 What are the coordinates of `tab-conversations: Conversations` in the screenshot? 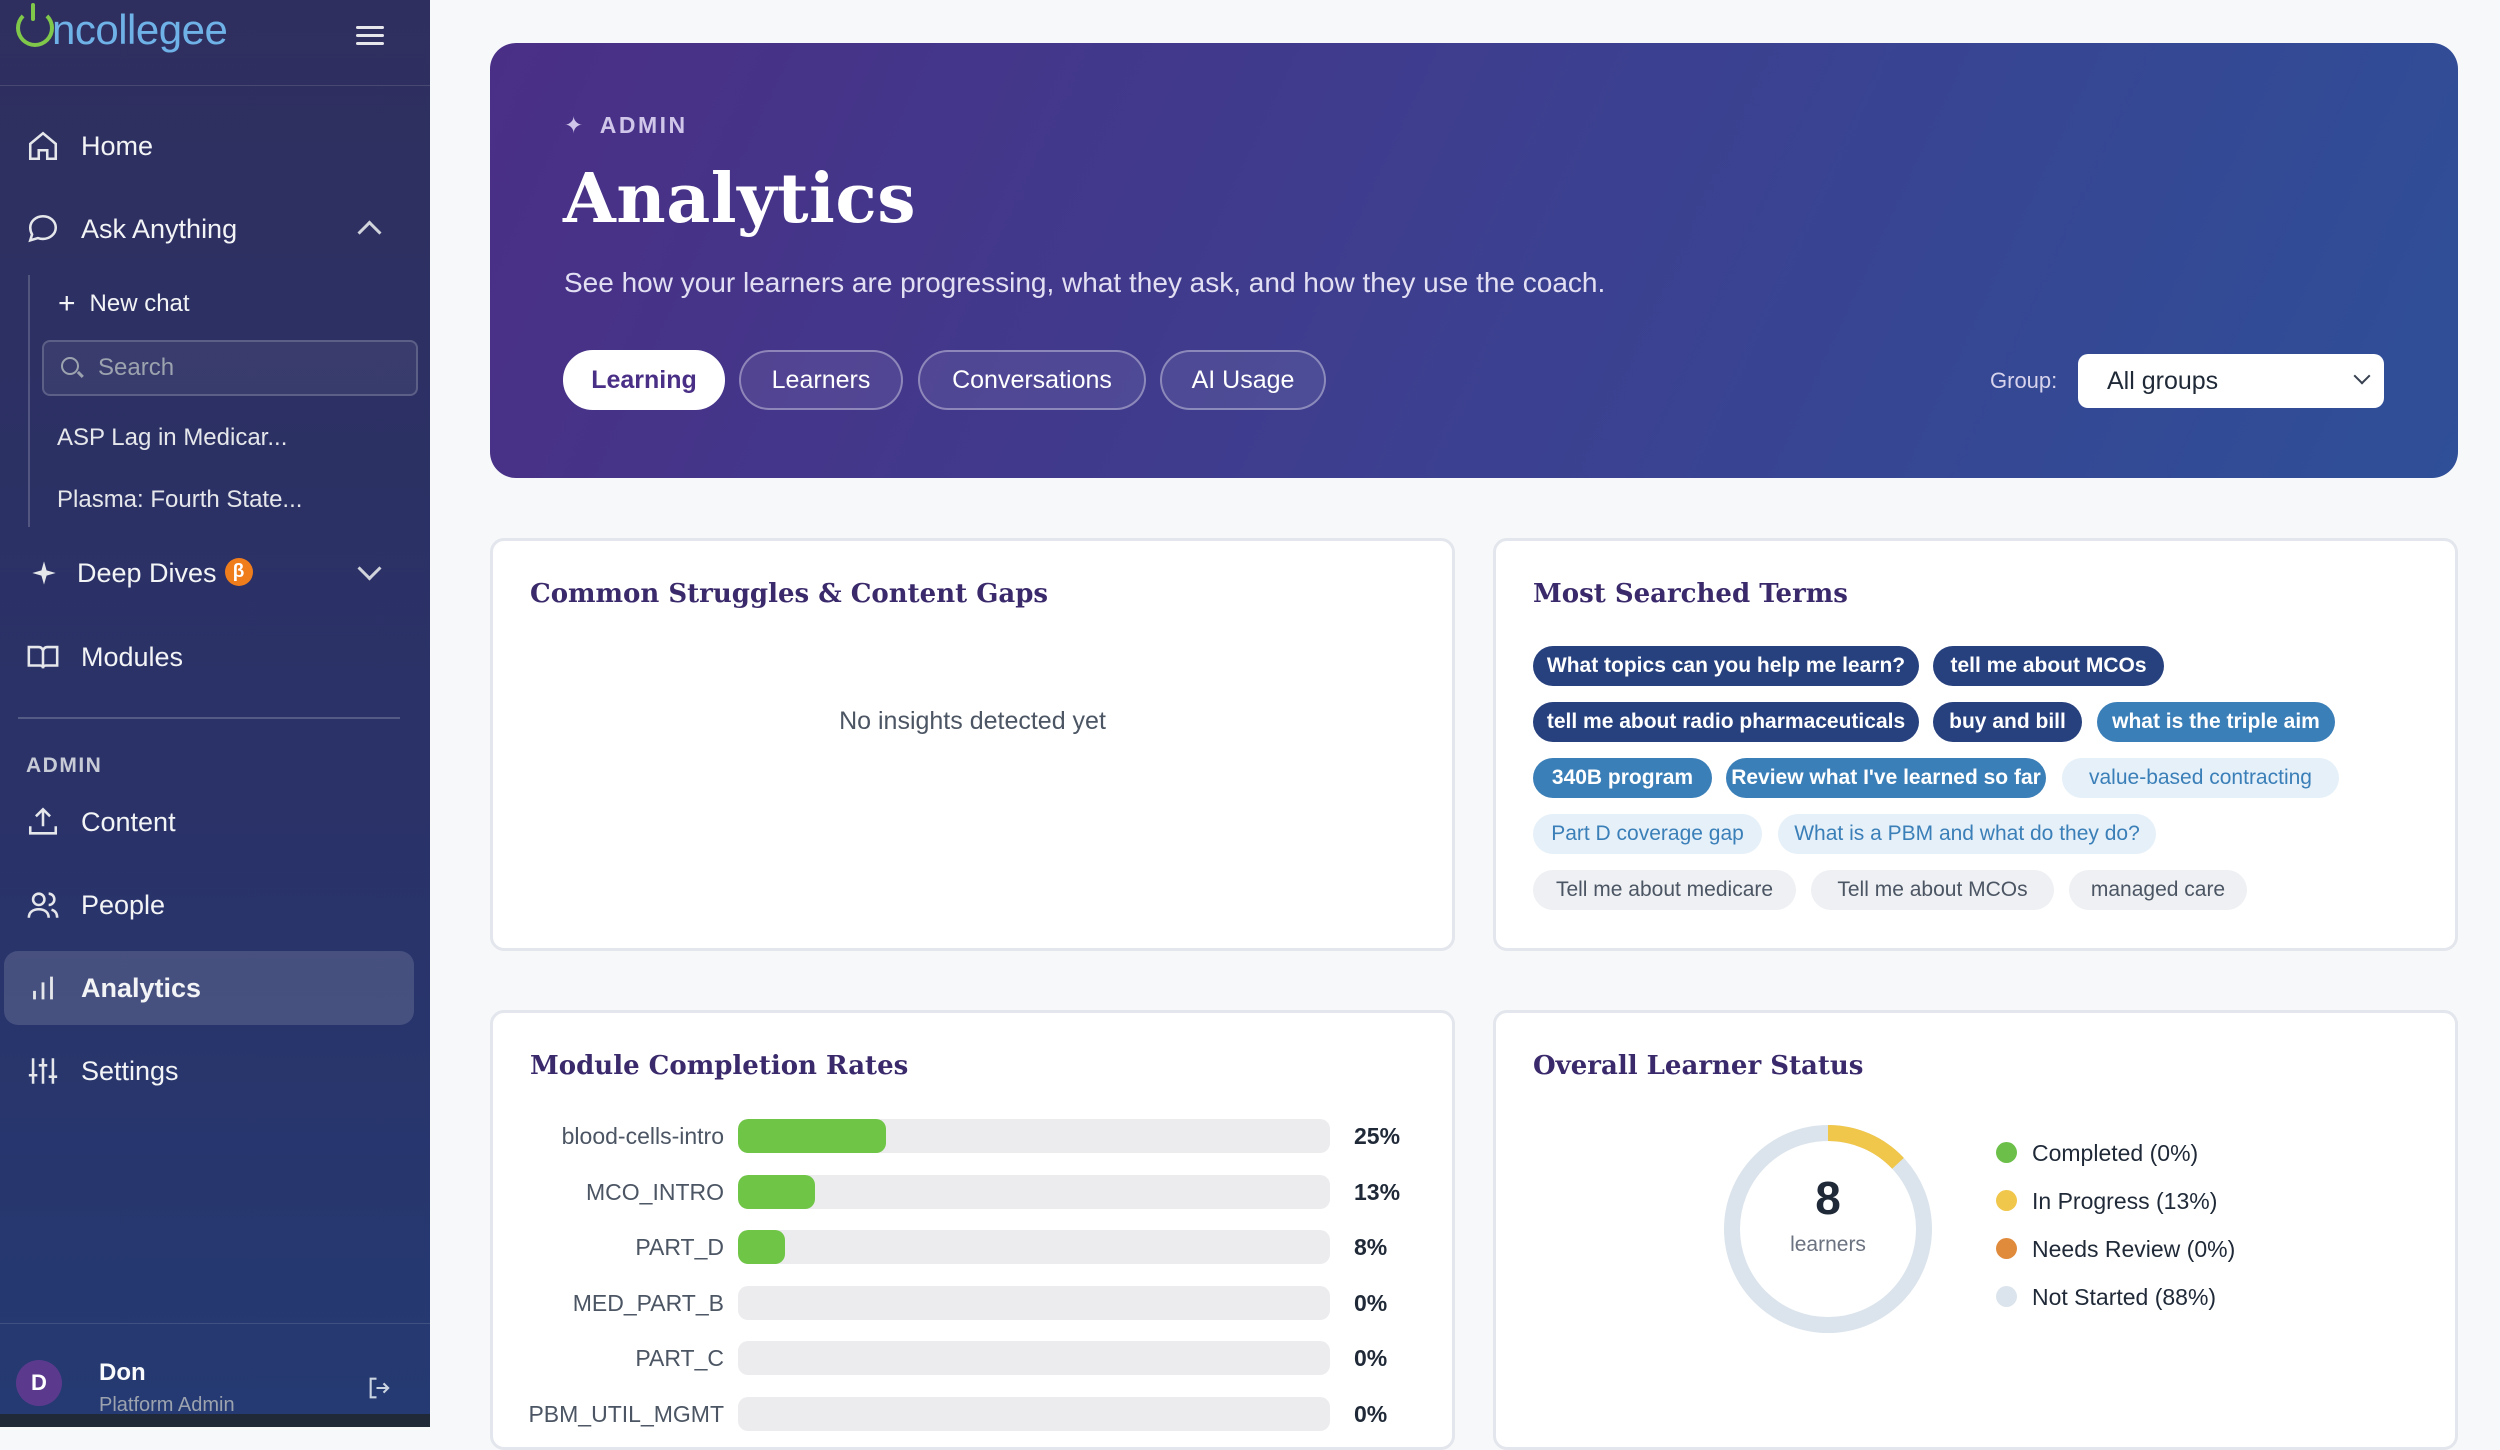 It's located at (1032, 380).